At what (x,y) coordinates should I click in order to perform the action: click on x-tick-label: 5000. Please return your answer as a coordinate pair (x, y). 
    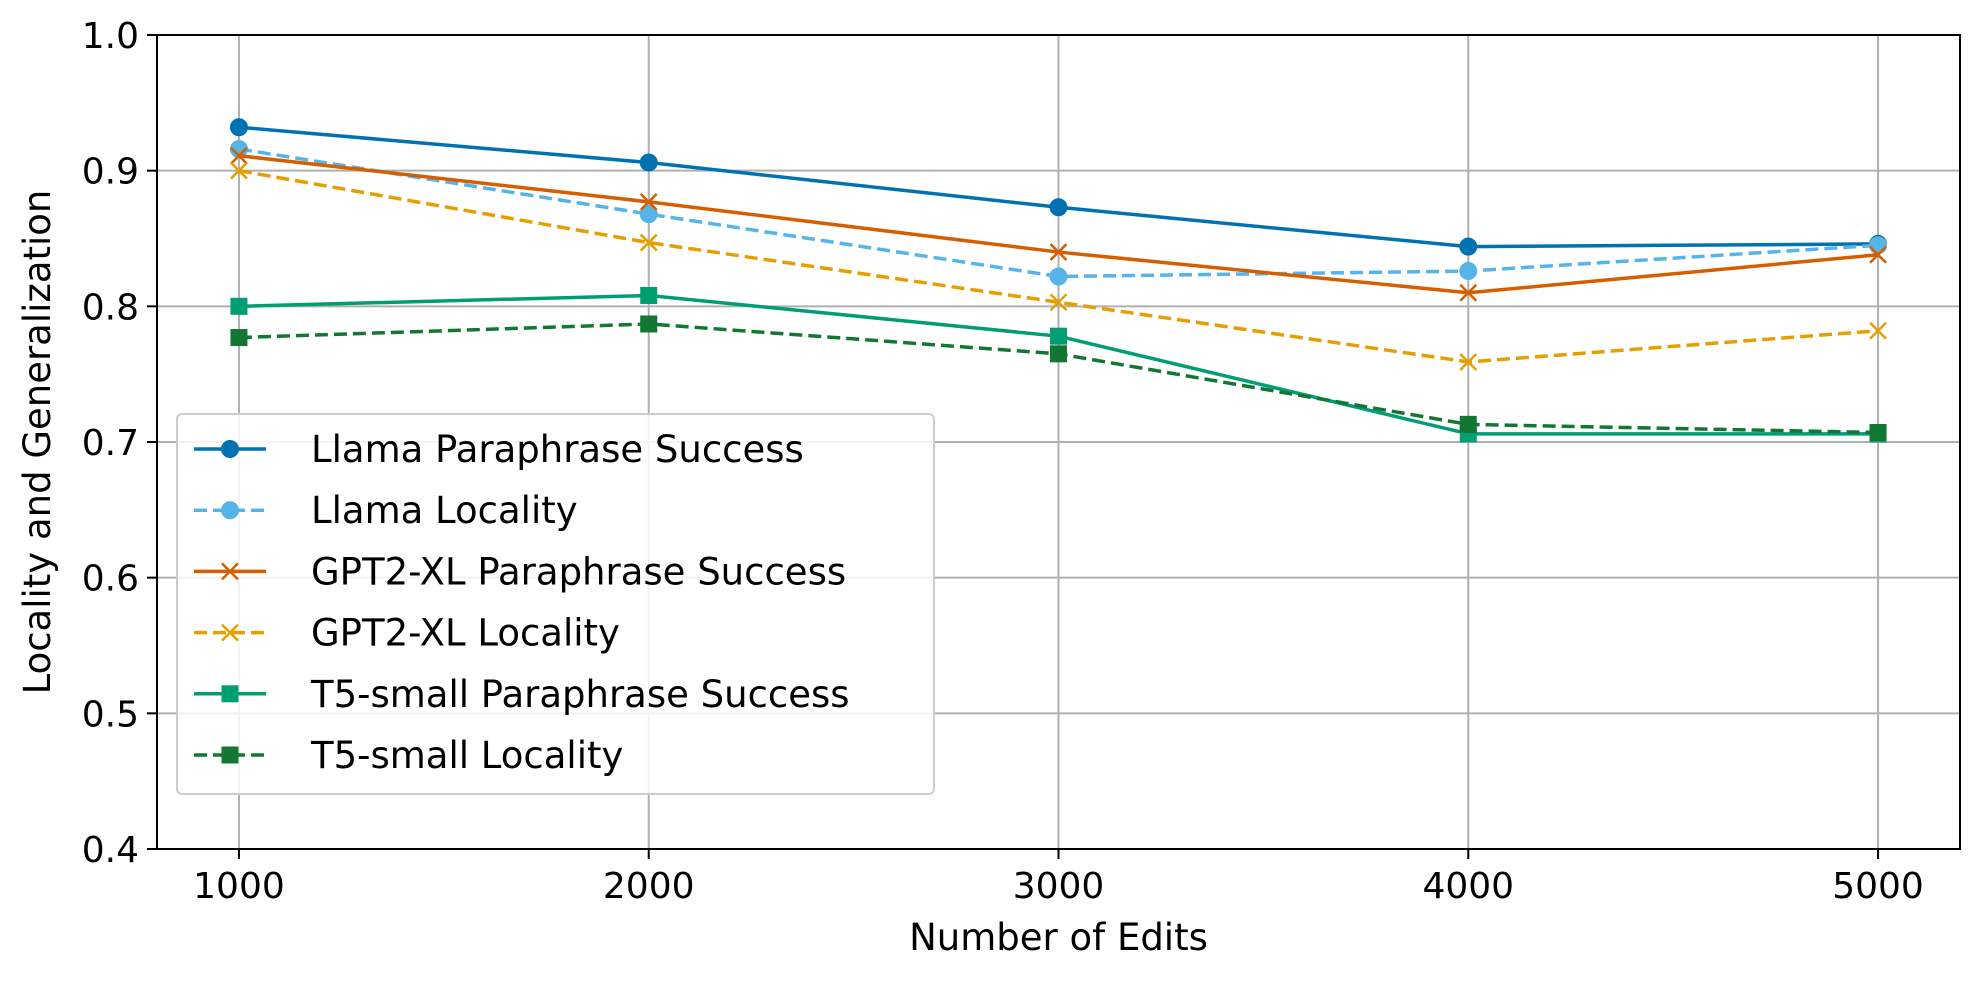
    Looking at the image, I should click on (1878, 886).